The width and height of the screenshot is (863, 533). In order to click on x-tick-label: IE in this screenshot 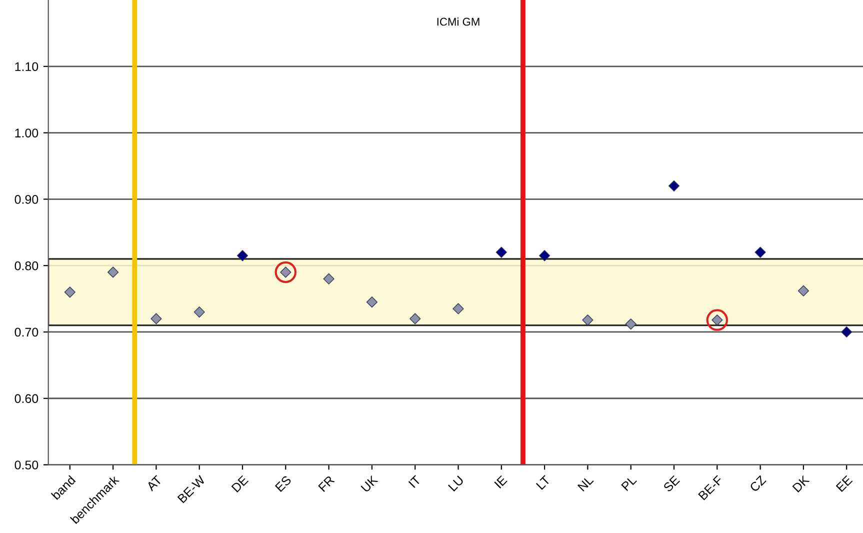, I will do `click(501, 481)`.